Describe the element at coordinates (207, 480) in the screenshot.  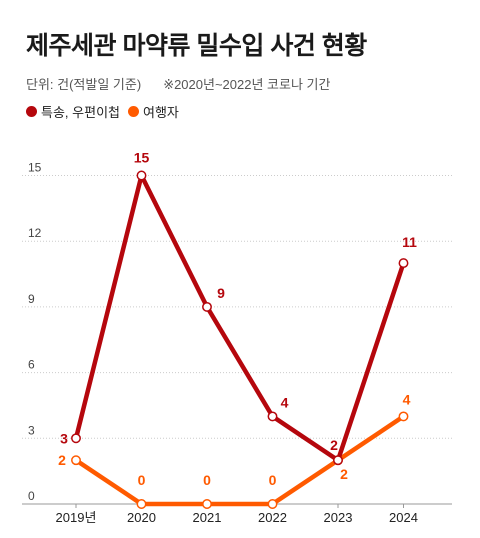
I see `data-label-1-2: 0` at that location.